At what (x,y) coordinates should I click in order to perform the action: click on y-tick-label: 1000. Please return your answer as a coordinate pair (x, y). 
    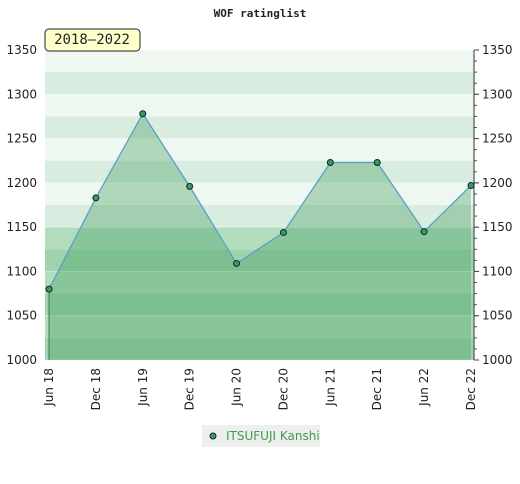
    Looking at the image, I should click on (21, 360).